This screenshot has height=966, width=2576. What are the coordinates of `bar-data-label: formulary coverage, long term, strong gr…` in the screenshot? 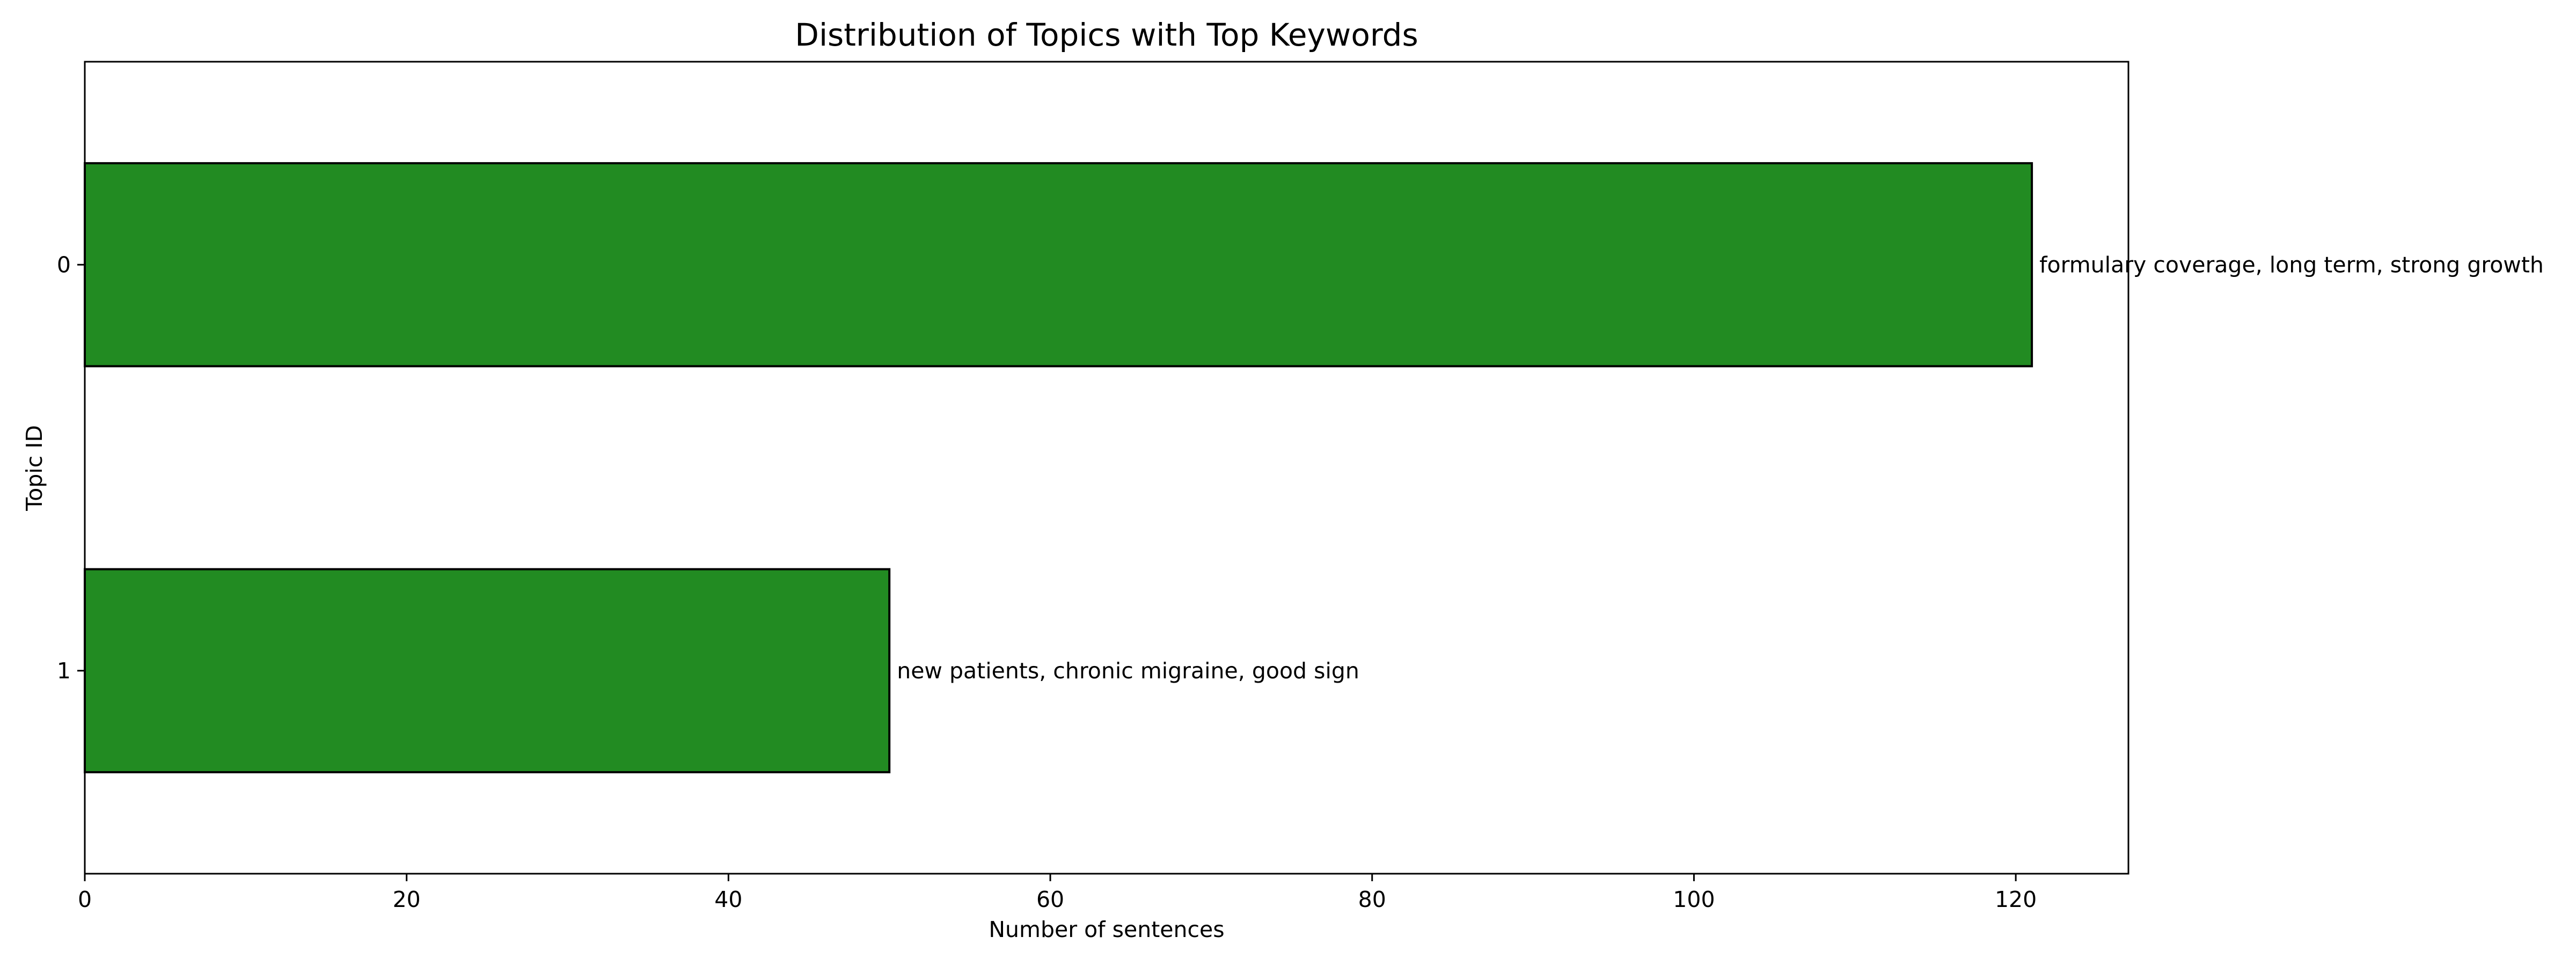 It's located at (2291, 264).